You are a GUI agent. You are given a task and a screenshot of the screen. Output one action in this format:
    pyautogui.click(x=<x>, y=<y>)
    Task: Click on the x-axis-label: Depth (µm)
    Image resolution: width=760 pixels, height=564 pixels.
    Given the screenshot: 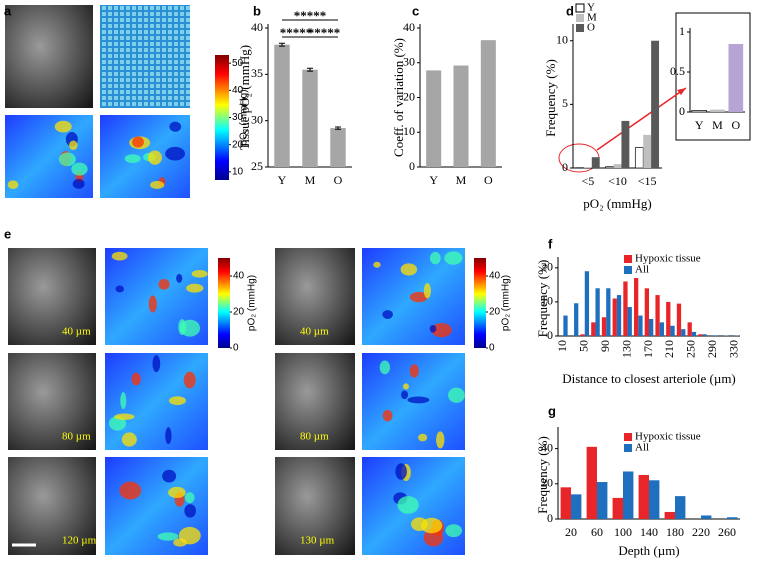 What is the action you would take?
    pyautogui.click(x=648, y=550)
    